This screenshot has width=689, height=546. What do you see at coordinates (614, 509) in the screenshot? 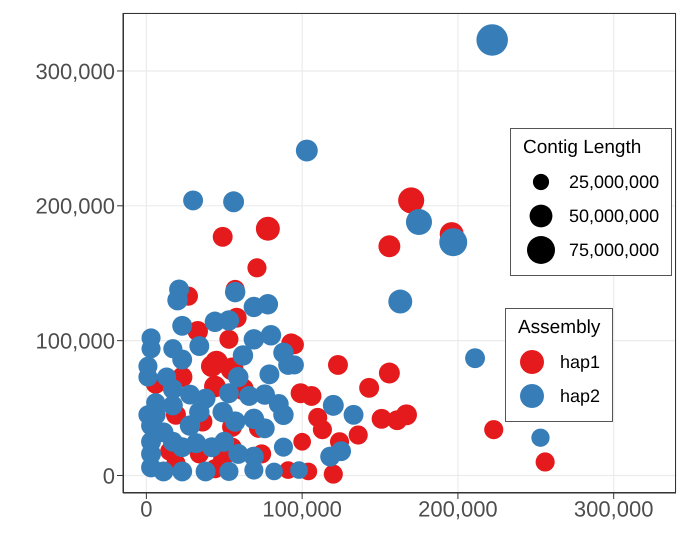
I see `x-tick-label: 300,000` at bounding box center [614, 509].